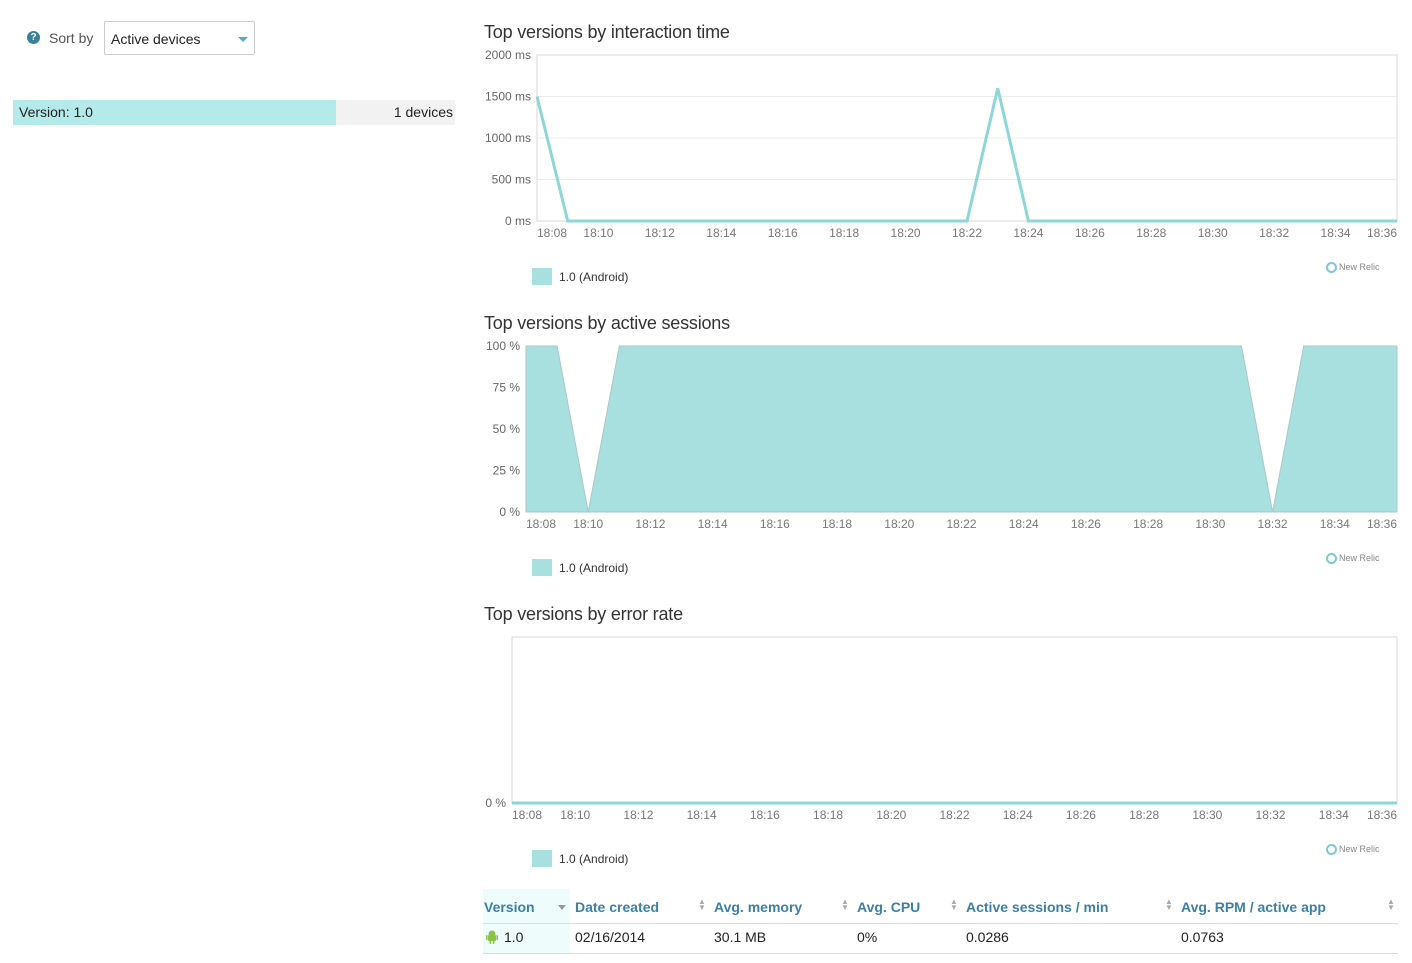 Image resolution: width=1412 pixels, height=963 pixels. Describe the element at coordinates (1202, 937) in the screenshot. I see `cell-avg-rpm: 0.0763` at that location.